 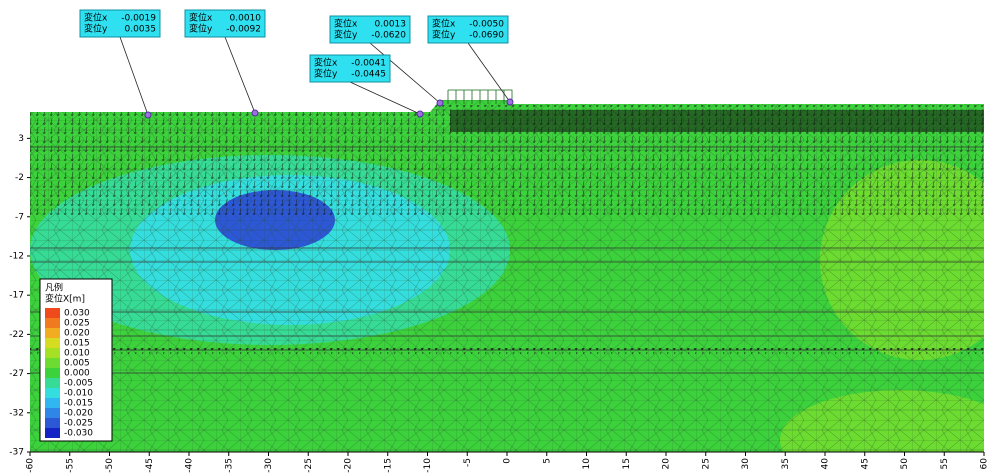 I want to click on x-tick-label: 5, so click(x=547, y=461).